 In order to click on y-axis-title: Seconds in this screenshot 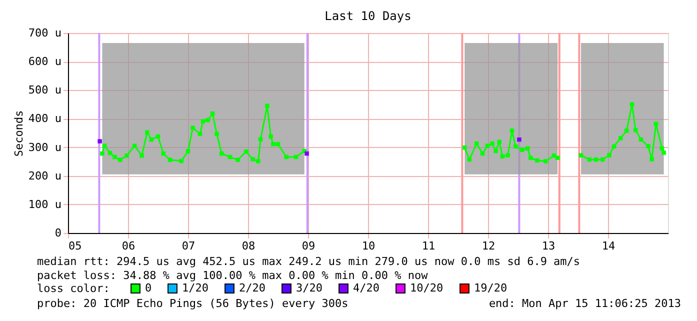, I will do `click(19, 133)`.